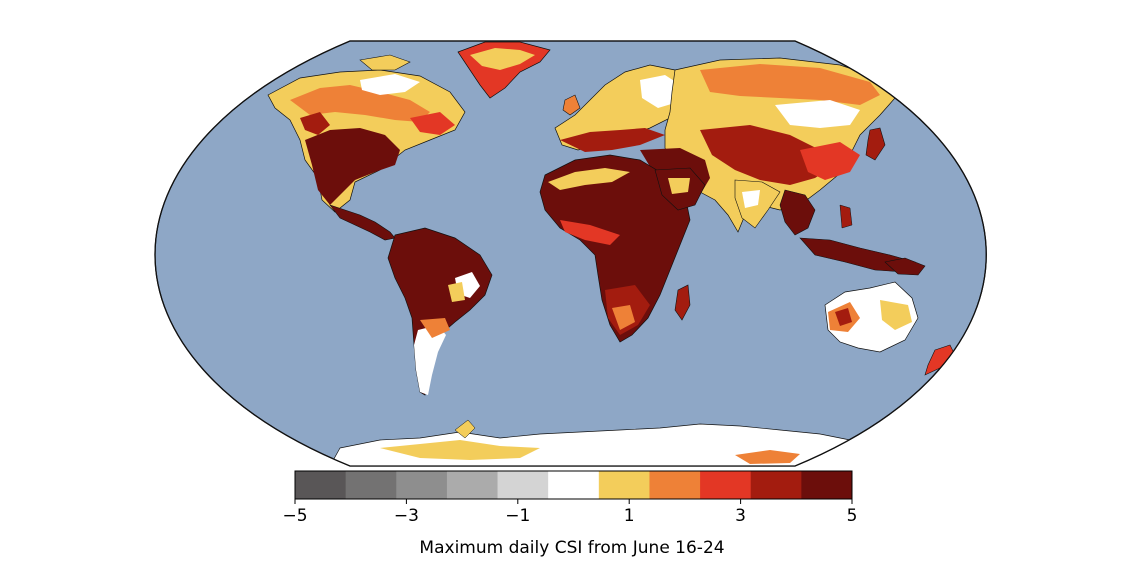 This screenshot has width=1140, height=570. What do you see at coordinates (352, 166) in the screenshot?
I see `north-america-hot-core` at bounding box center [352, 166].